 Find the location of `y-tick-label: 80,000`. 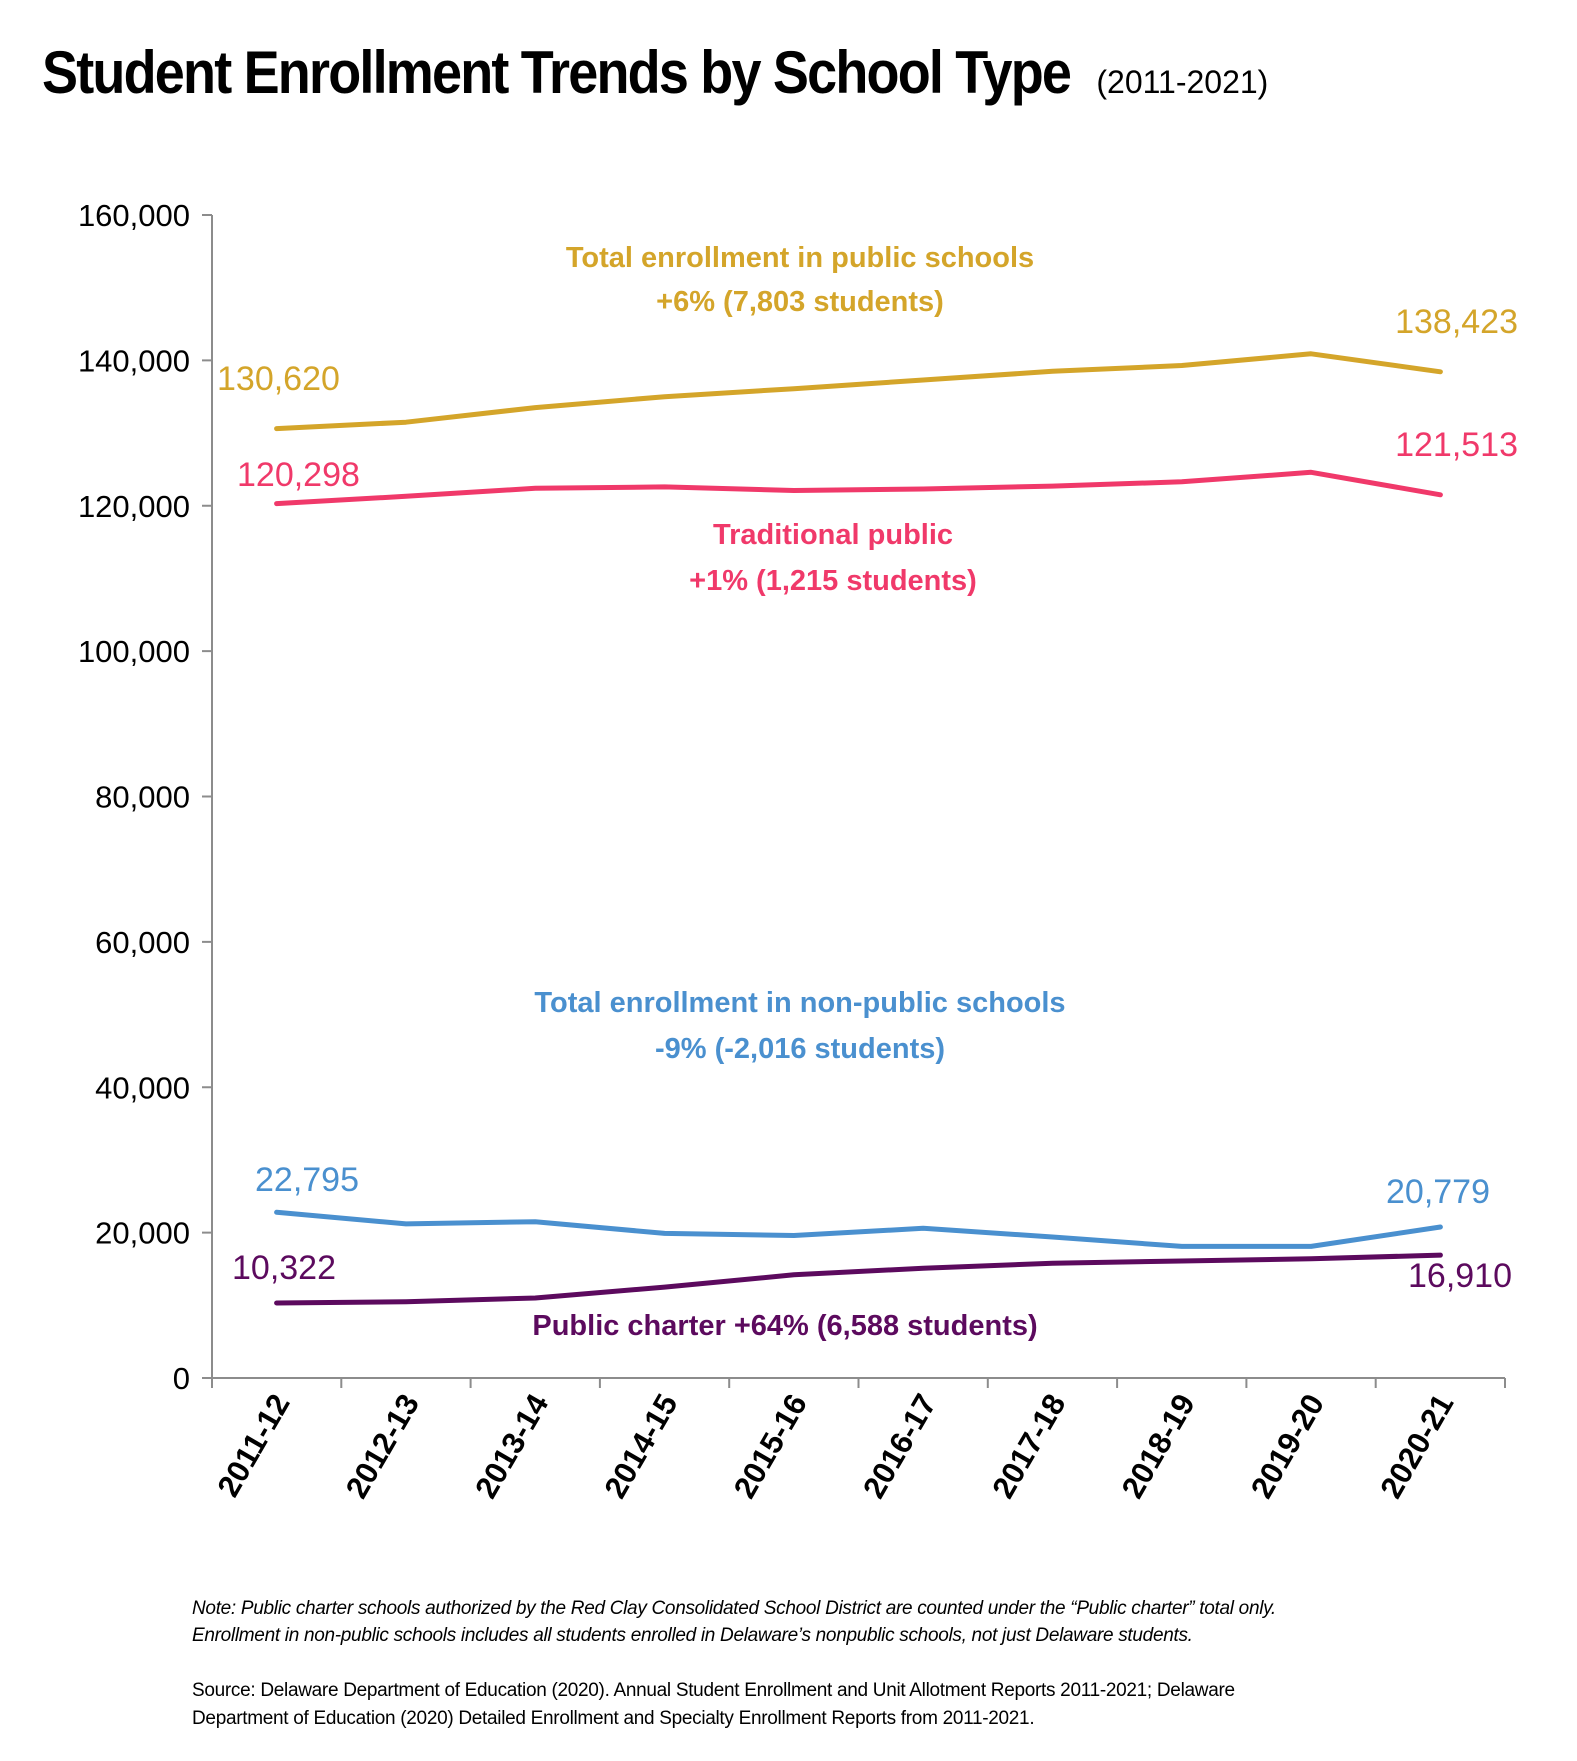

y-tick-label: 80,000 is located at coordinates (142, 797).